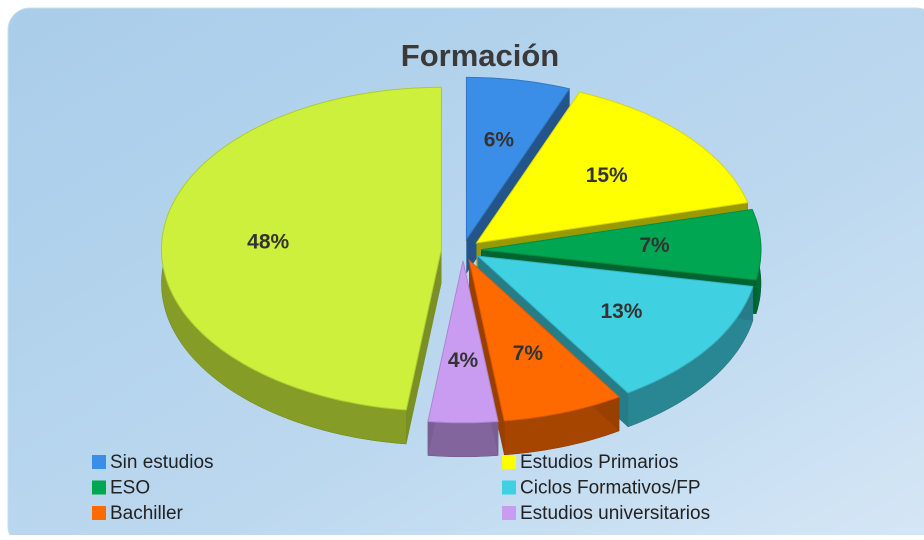  I want to click on legend-label: Ciclos Formativos/FP, so click(610, 488).